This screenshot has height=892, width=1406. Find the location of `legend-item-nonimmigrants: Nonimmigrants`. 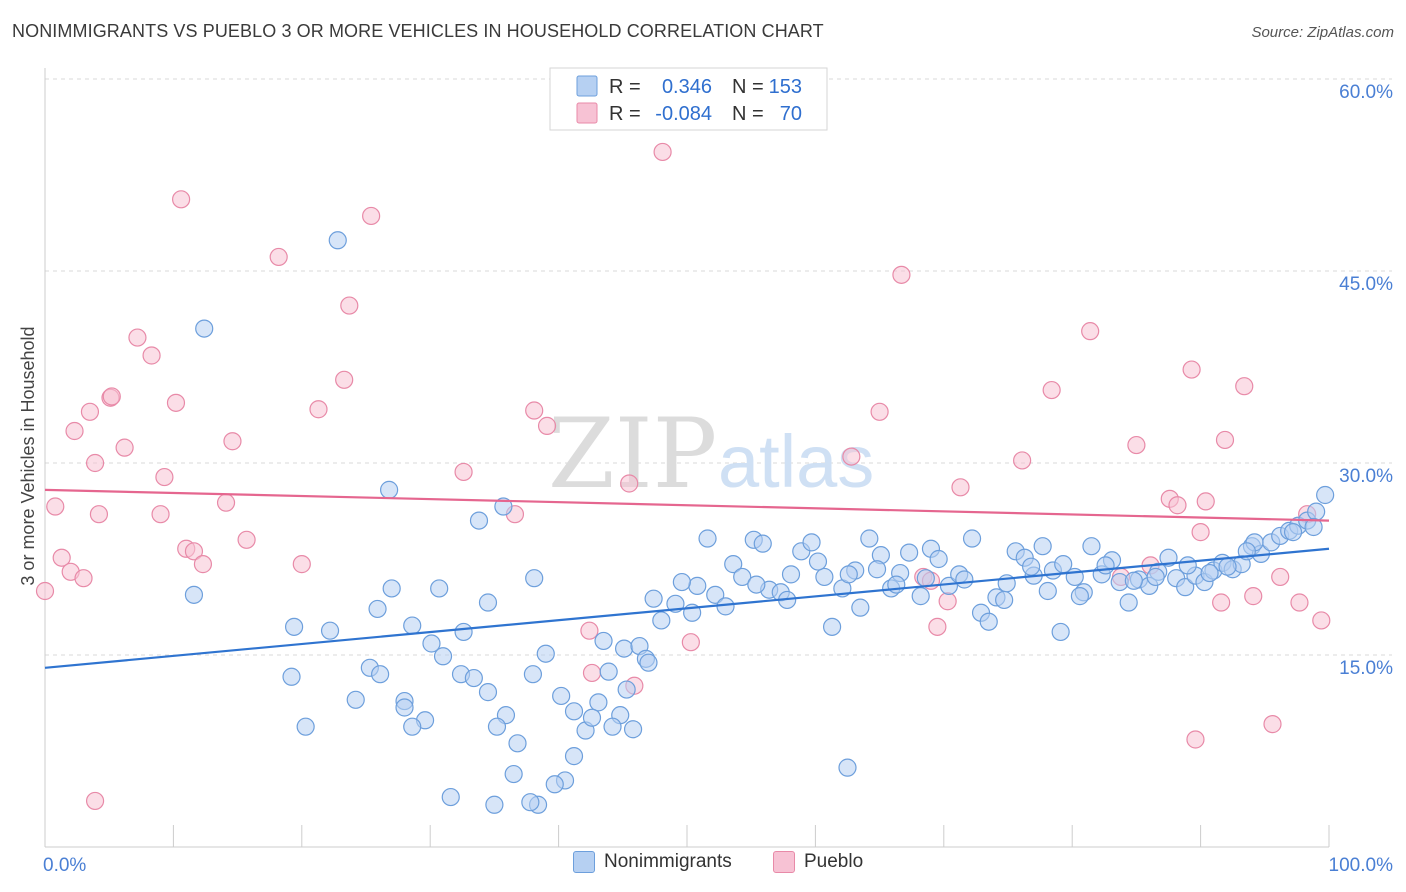

legend-item-nonimmigrants: Nonimmigrants is located at coordinates (652, 862).